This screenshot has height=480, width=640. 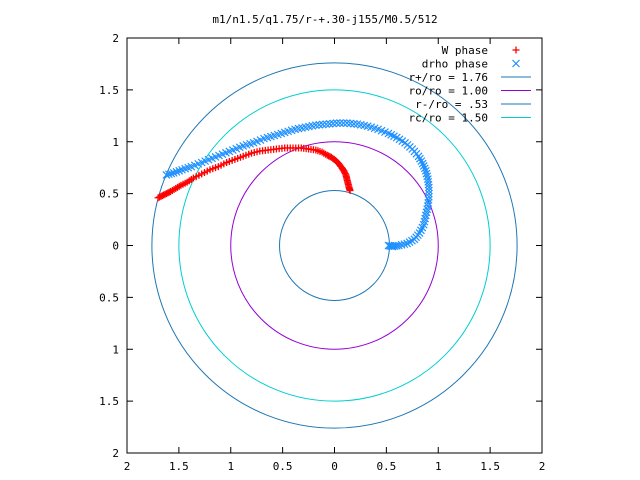 I want to click on legend-label: r-/ro = .53, so click(x=451, y=104).